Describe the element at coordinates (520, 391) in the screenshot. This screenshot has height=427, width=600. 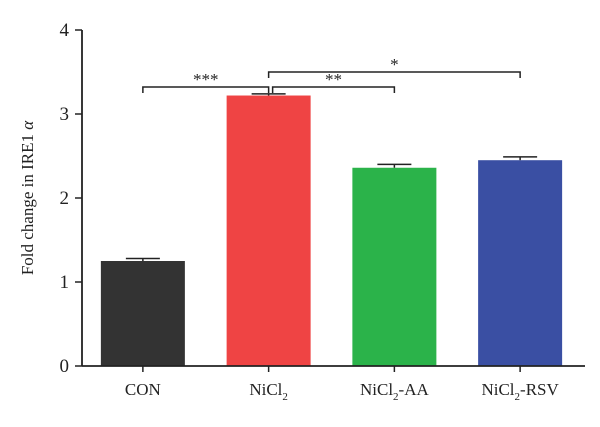
I see `x-tick-label-3: NiCl2-RSV` at that location.